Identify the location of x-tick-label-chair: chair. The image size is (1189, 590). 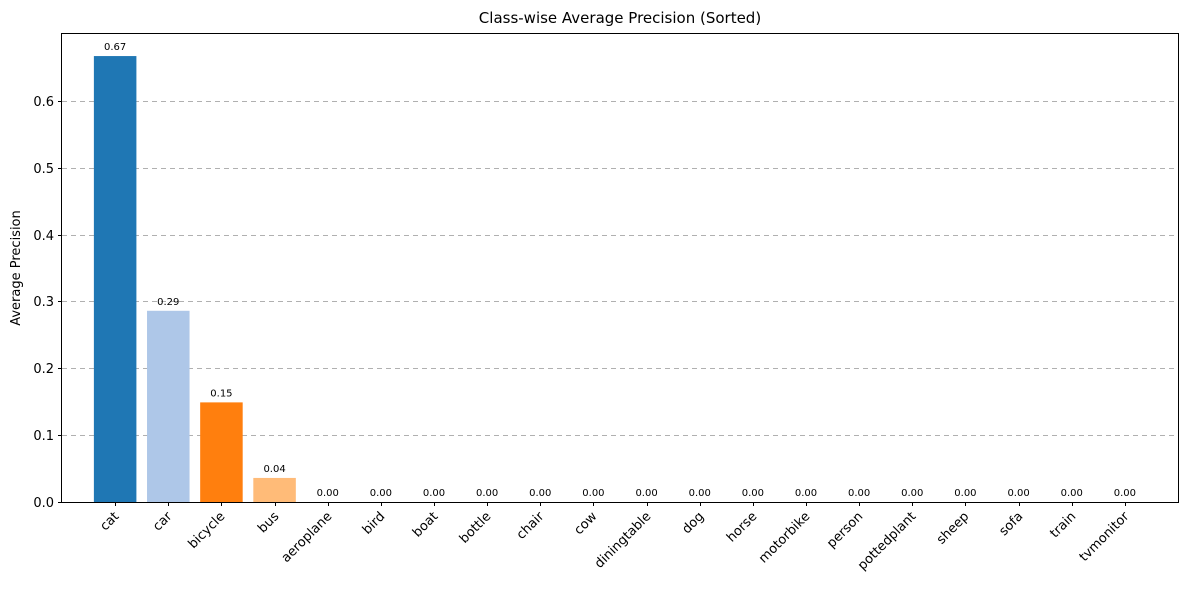
(531, 526).